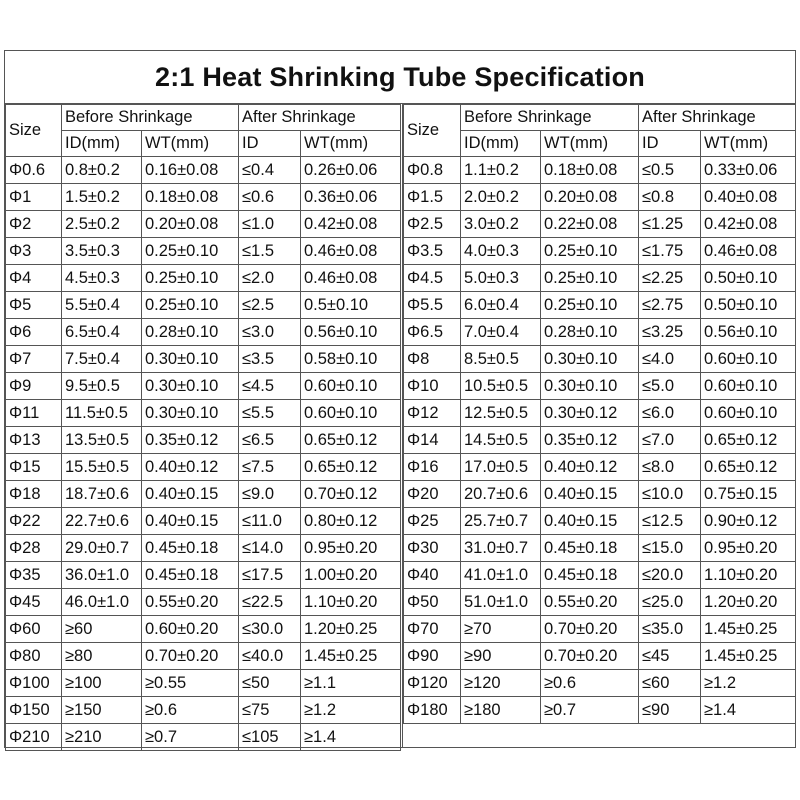  Describe the element at coordinates (204, 143) in the screenshot. I see `header-row-columns: ID(mm) WT(mm) ID WT(mm)` at that location.